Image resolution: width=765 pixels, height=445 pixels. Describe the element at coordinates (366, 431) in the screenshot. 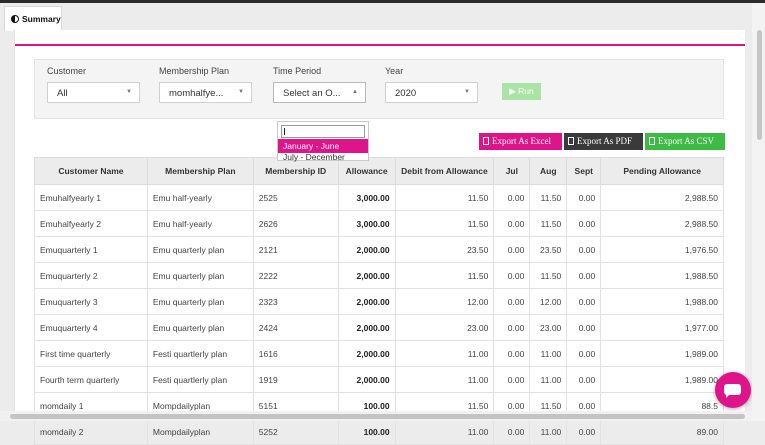

I see `table-cell: 100.00` at that location.